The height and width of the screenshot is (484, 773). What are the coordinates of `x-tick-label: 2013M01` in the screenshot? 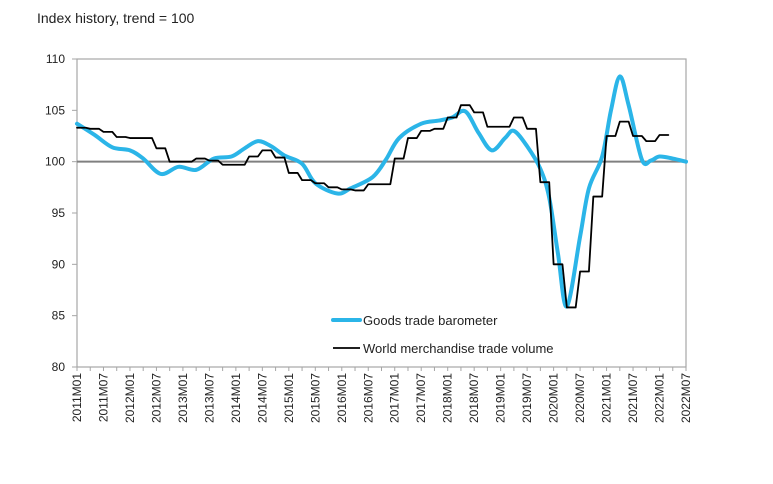 It's located at (183, 398).